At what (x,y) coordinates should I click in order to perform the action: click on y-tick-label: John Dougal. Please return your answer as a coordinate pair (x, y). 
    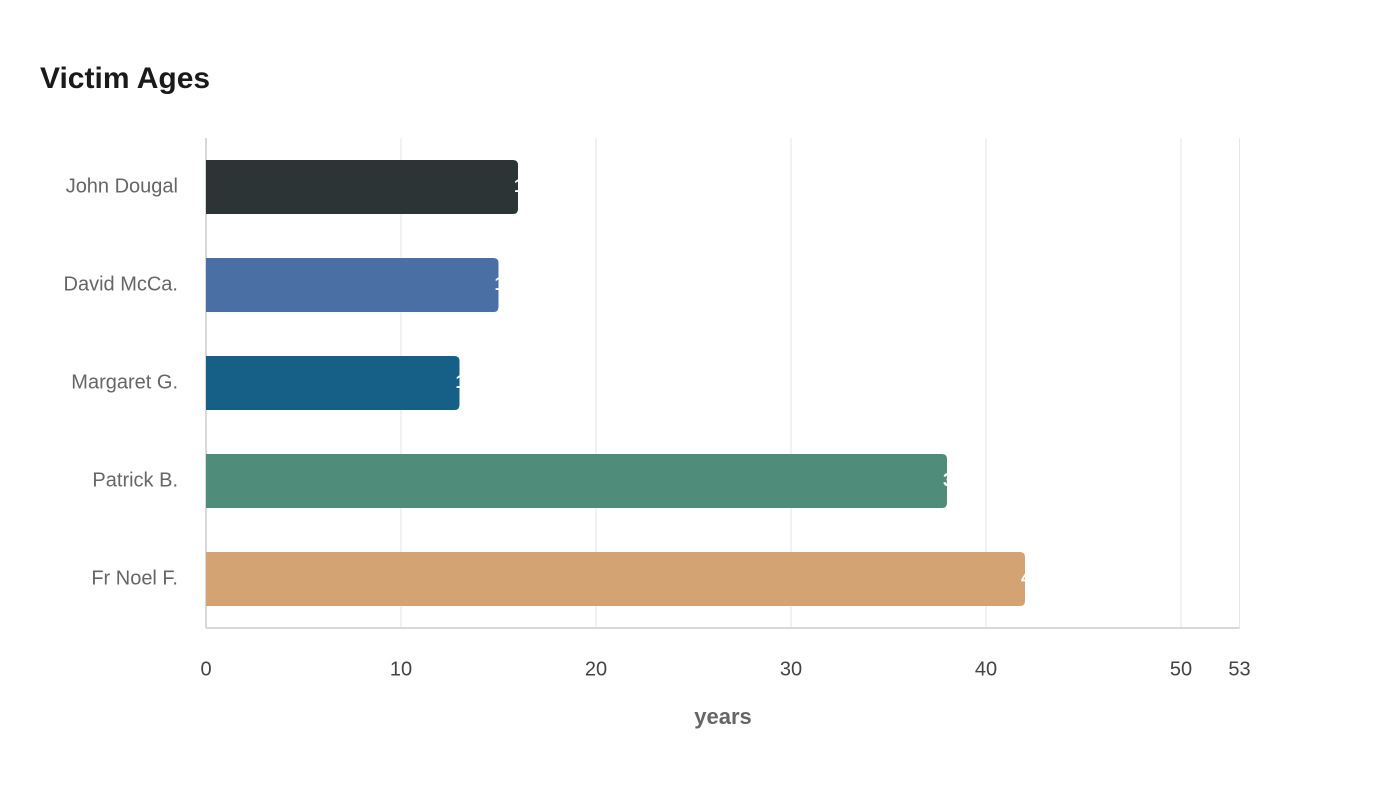
    Looking at the image, I should click on (122, 186).